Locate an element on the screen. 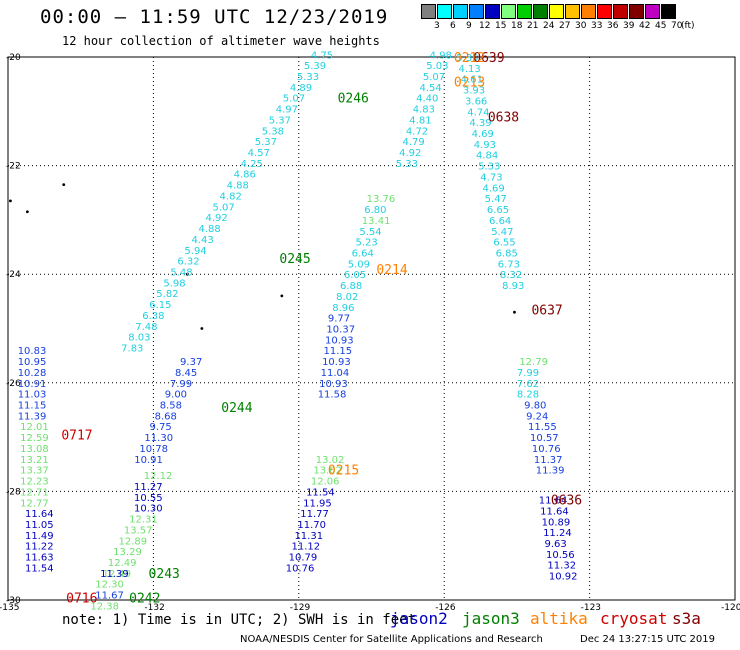 The image size is (740, 650). swh-value: 5.07 is located at coordinates (434, 77).